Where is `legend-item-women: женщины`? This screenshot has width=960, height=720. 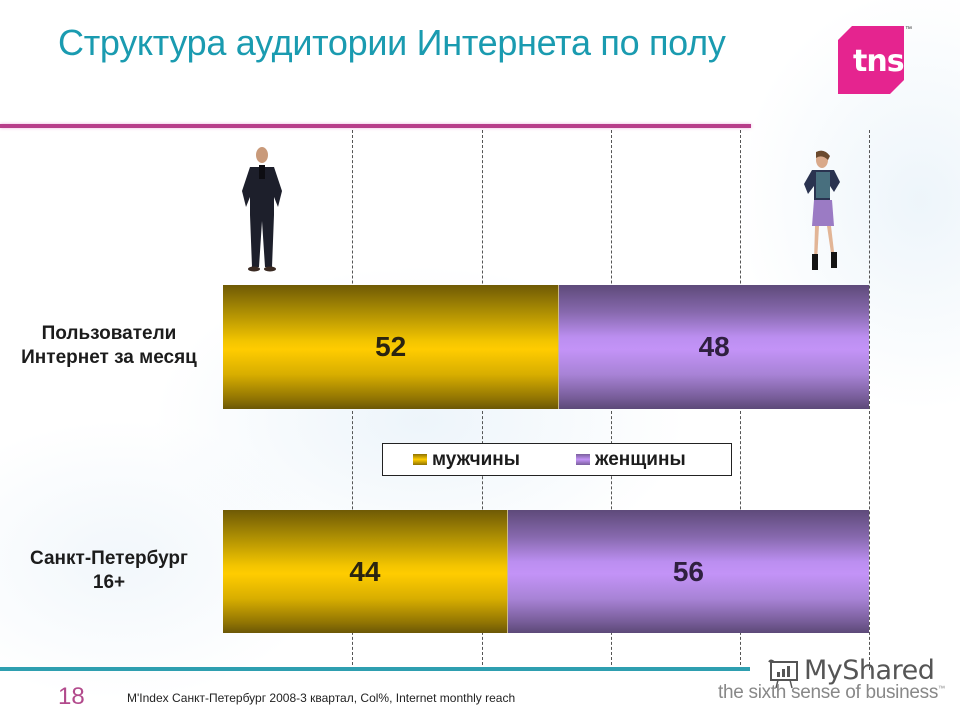 legend-item-women: женщины is located at coordinates (631, 460).